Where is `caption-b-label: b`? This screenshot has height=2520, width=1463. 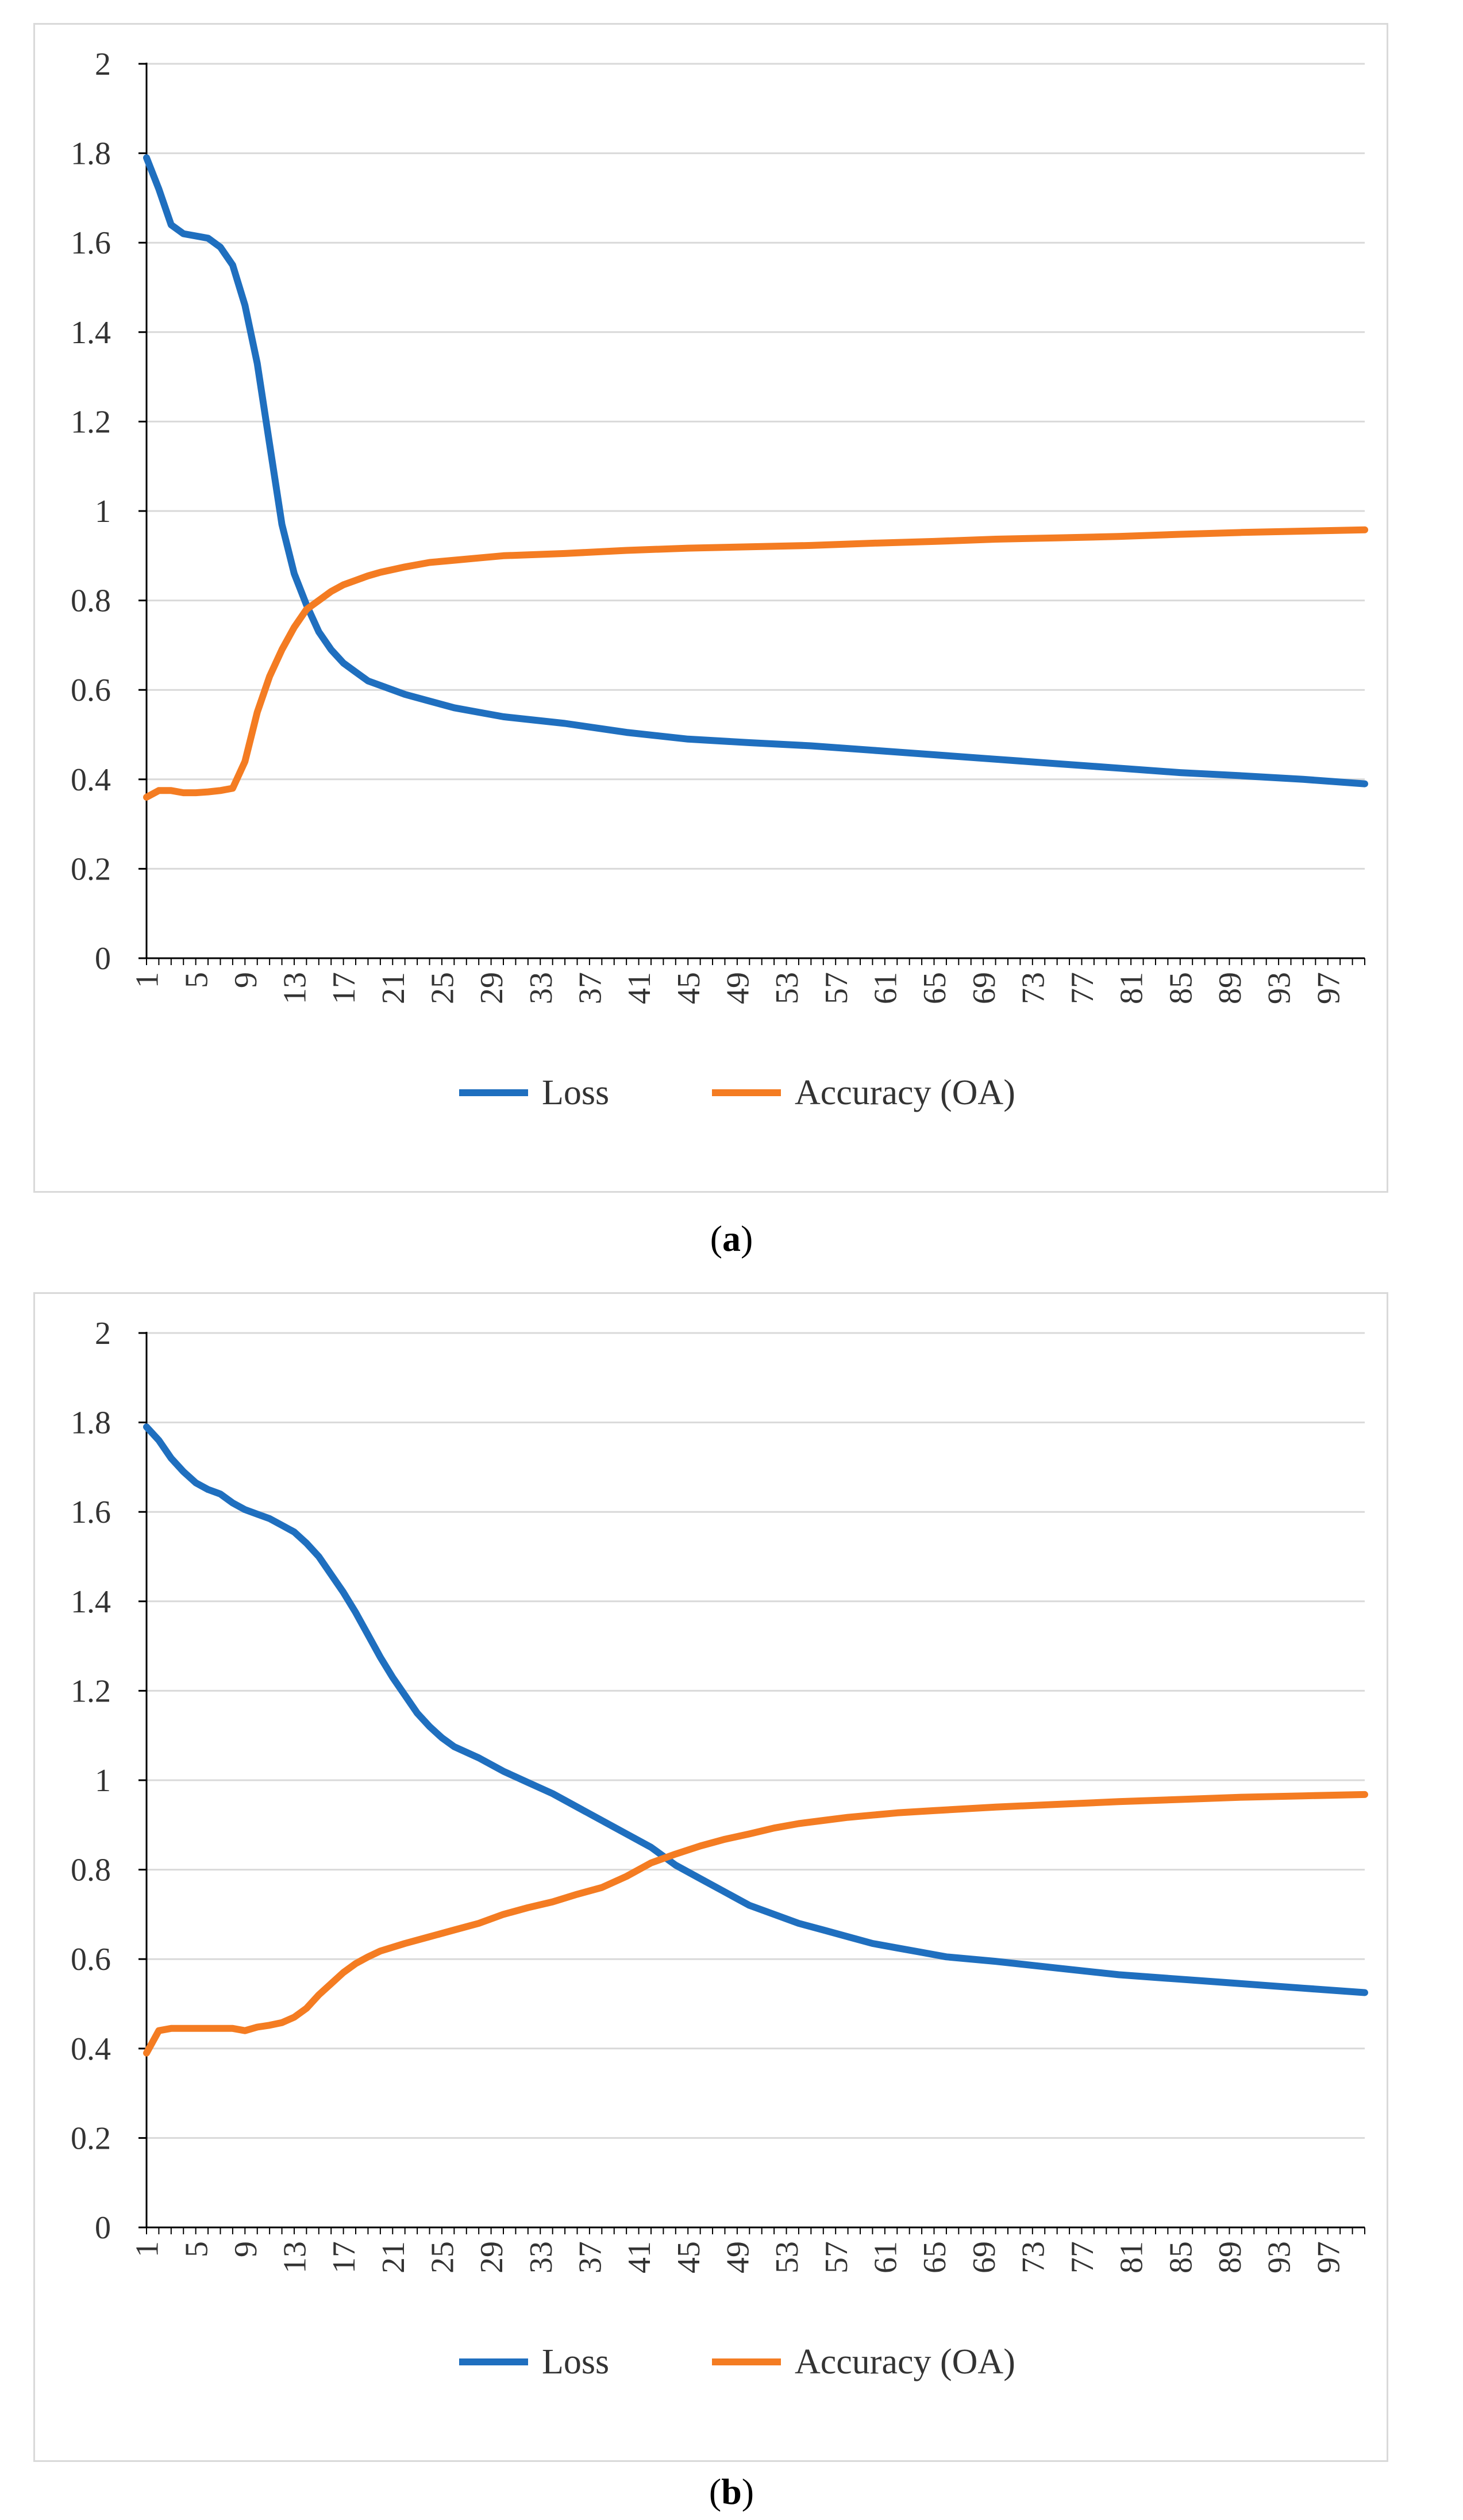 caption-b-label: b is located at coordinates (731, 2491).